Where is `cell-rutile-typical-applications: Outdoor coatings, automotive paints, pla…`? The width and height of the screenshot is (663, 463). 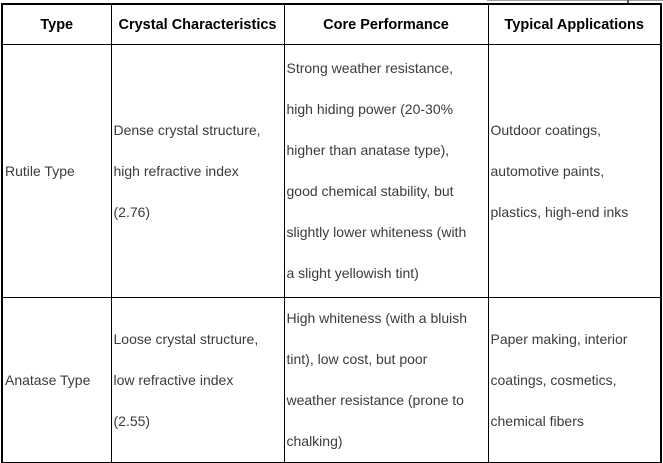
cell-rutile-typical-applications: Outdoor coatings, automotive paints, pla… is located at coordinates (574, 171).